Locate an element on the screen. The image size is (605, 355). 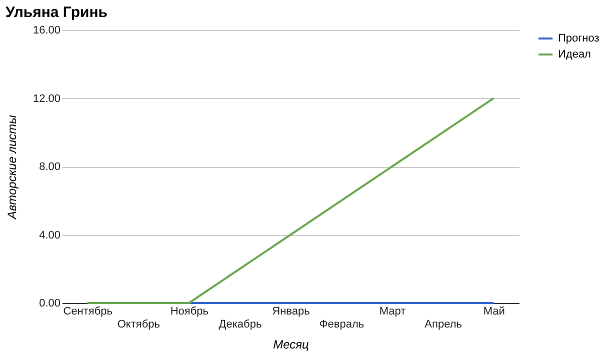
x-tick-label: Декабрь is located at coordinates (240, 324).